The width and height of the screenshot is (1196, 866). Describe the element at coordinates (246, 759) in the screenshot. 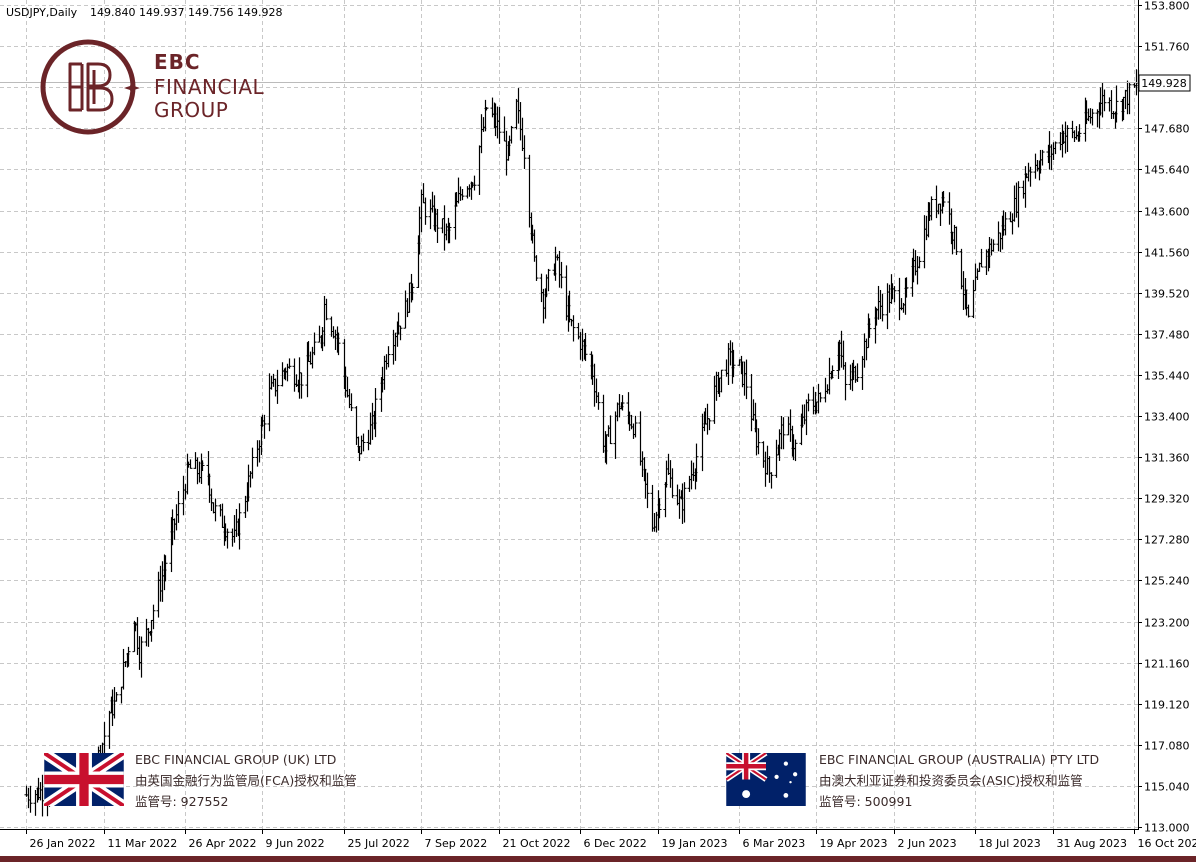

I see `uk-company-name: EBC FINANCIAL GROUP (UK) LTD` at that location.